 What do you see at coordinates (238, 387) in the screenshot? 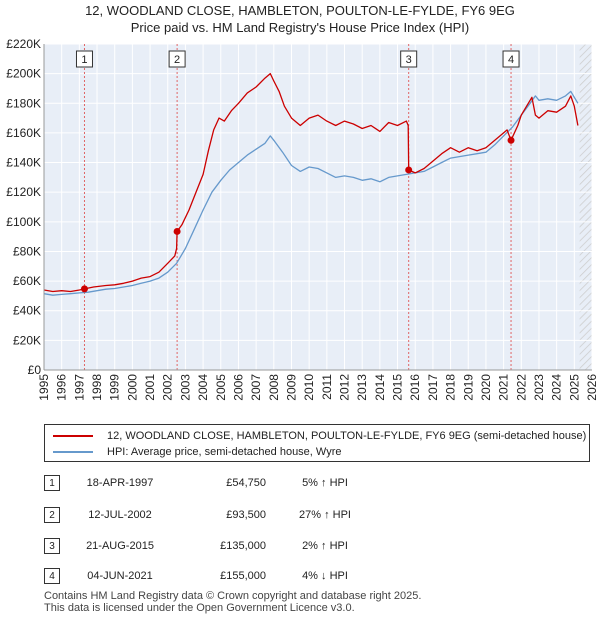
I see `x-tick-label: 2006` at bounding box center [238, 387].